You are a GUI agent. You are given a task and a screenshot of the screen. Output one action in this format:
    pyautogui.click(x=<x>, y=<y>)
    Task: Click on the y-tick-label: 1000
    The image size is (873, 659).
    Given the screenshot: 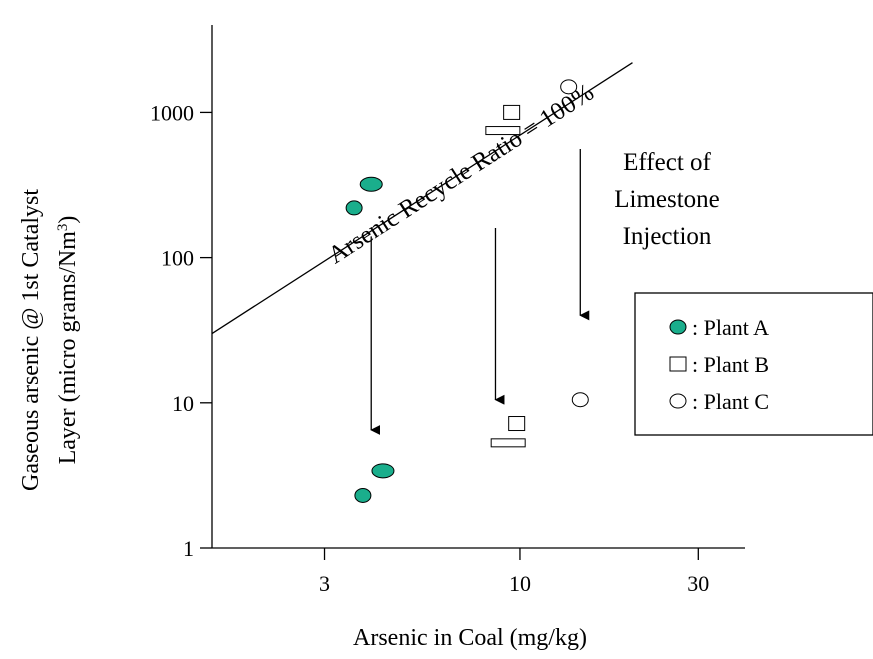 What is the action you would take?
    pyautogui.click(x=172, y=112)
    